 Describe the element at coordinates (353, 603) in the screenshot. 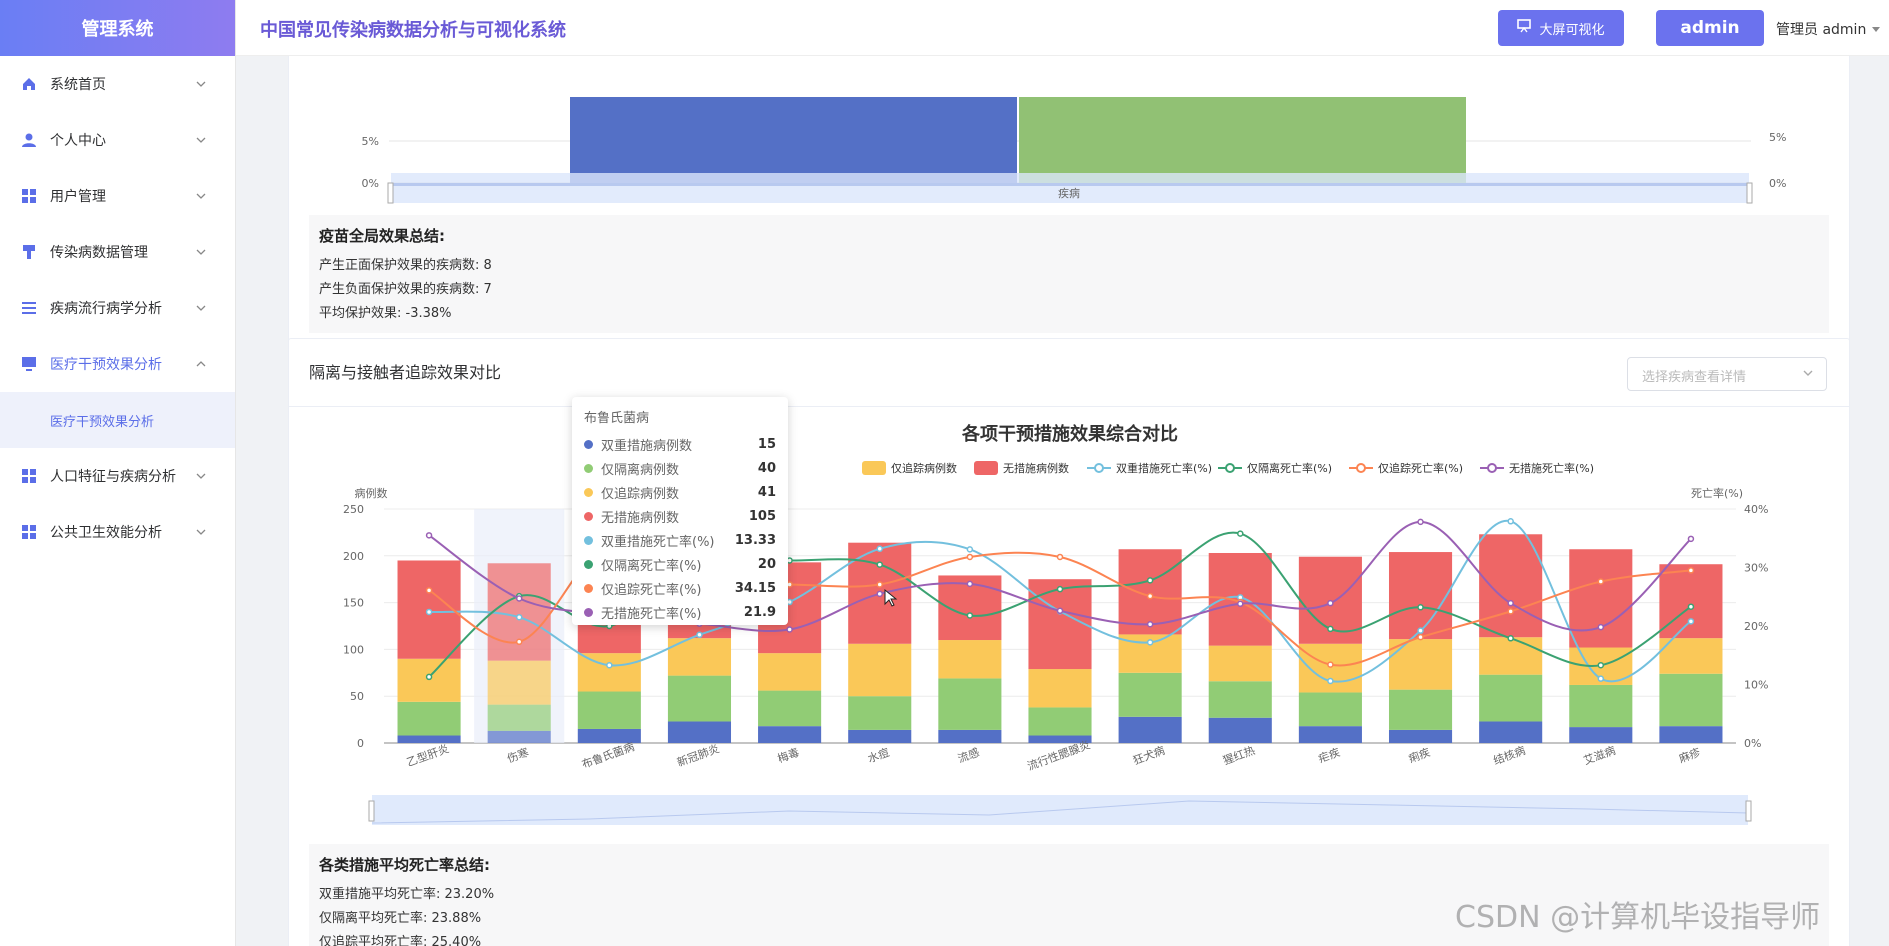

I see `y-tick-label: 150` at that location.